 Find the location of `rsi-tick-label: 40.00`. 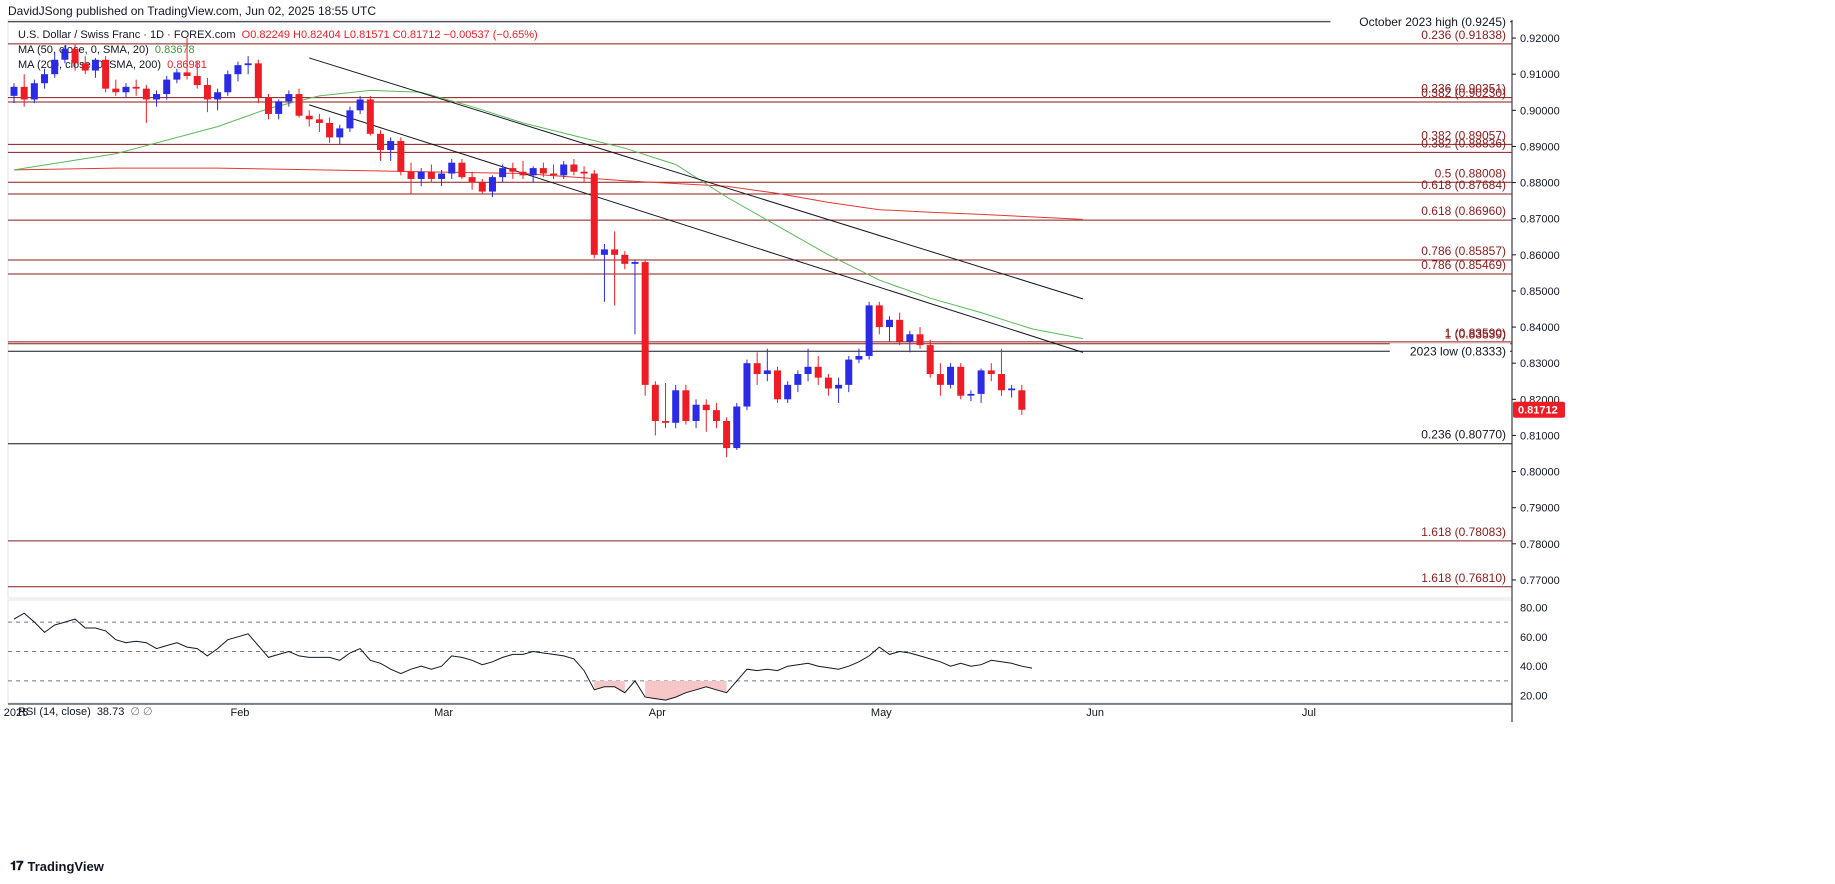

rsi-tick-label: 40.00 is located at coordinates (1534, 667).